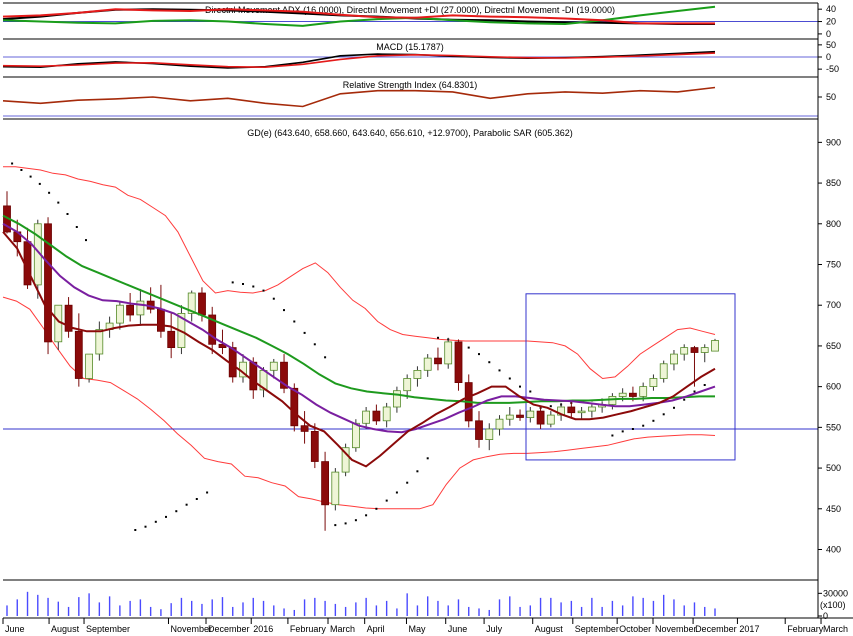  I want to click on adx-tick-label: 40, so click(831, 9).